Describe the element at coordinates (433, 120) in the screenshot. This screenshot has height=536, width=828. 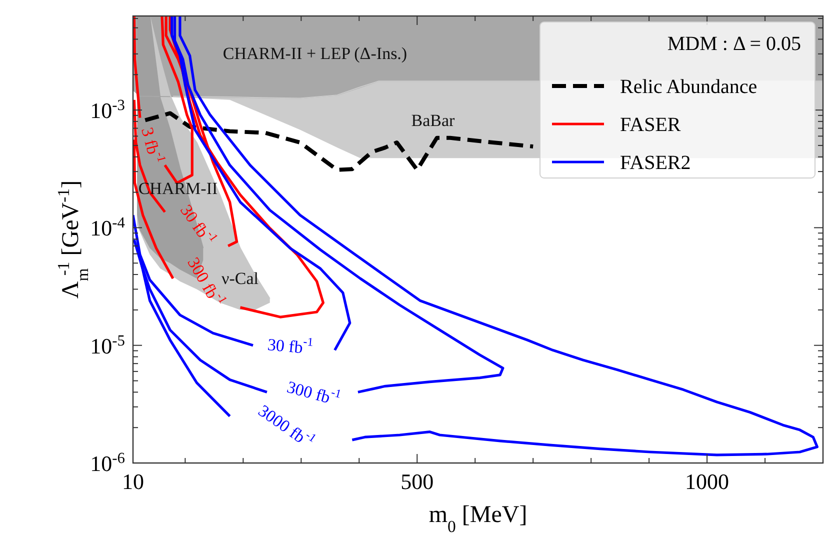
I see `annotation: BaBar` at that location.